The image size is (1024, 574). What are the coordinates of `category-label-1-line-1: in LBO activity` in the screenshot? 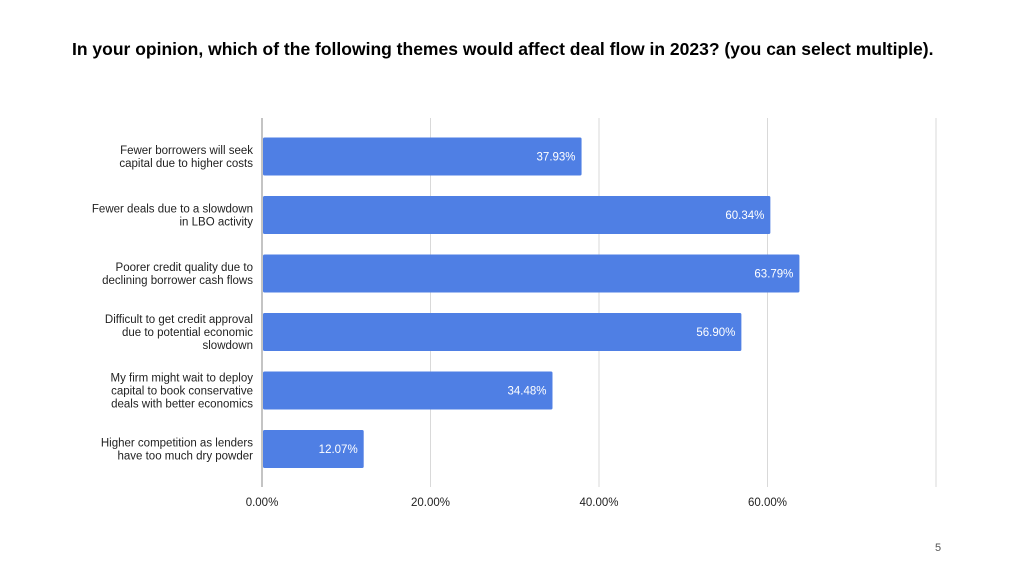 It's located at (217, 223).